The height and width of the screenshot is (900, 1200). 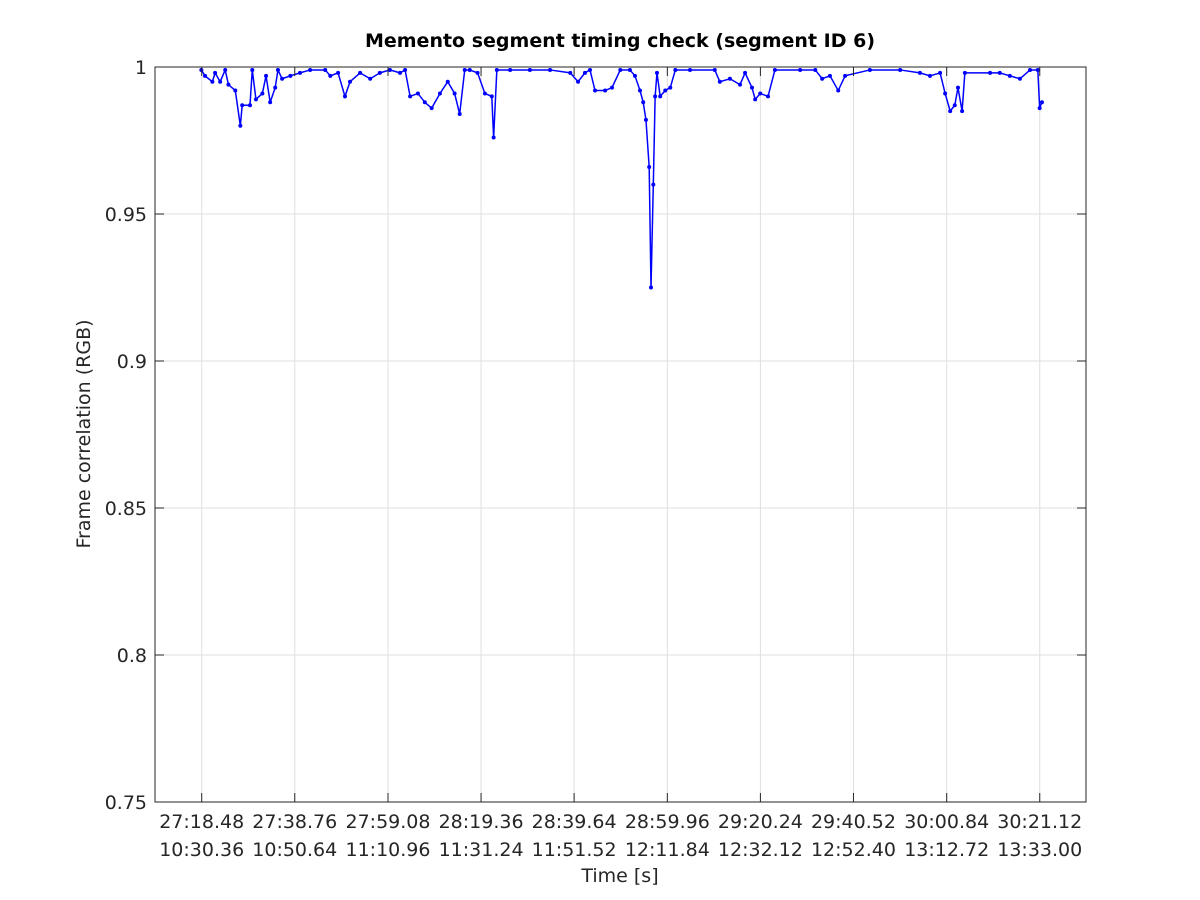 I want to click on x-tick-label-line: 27:38.76, so click(x=294, y=822).